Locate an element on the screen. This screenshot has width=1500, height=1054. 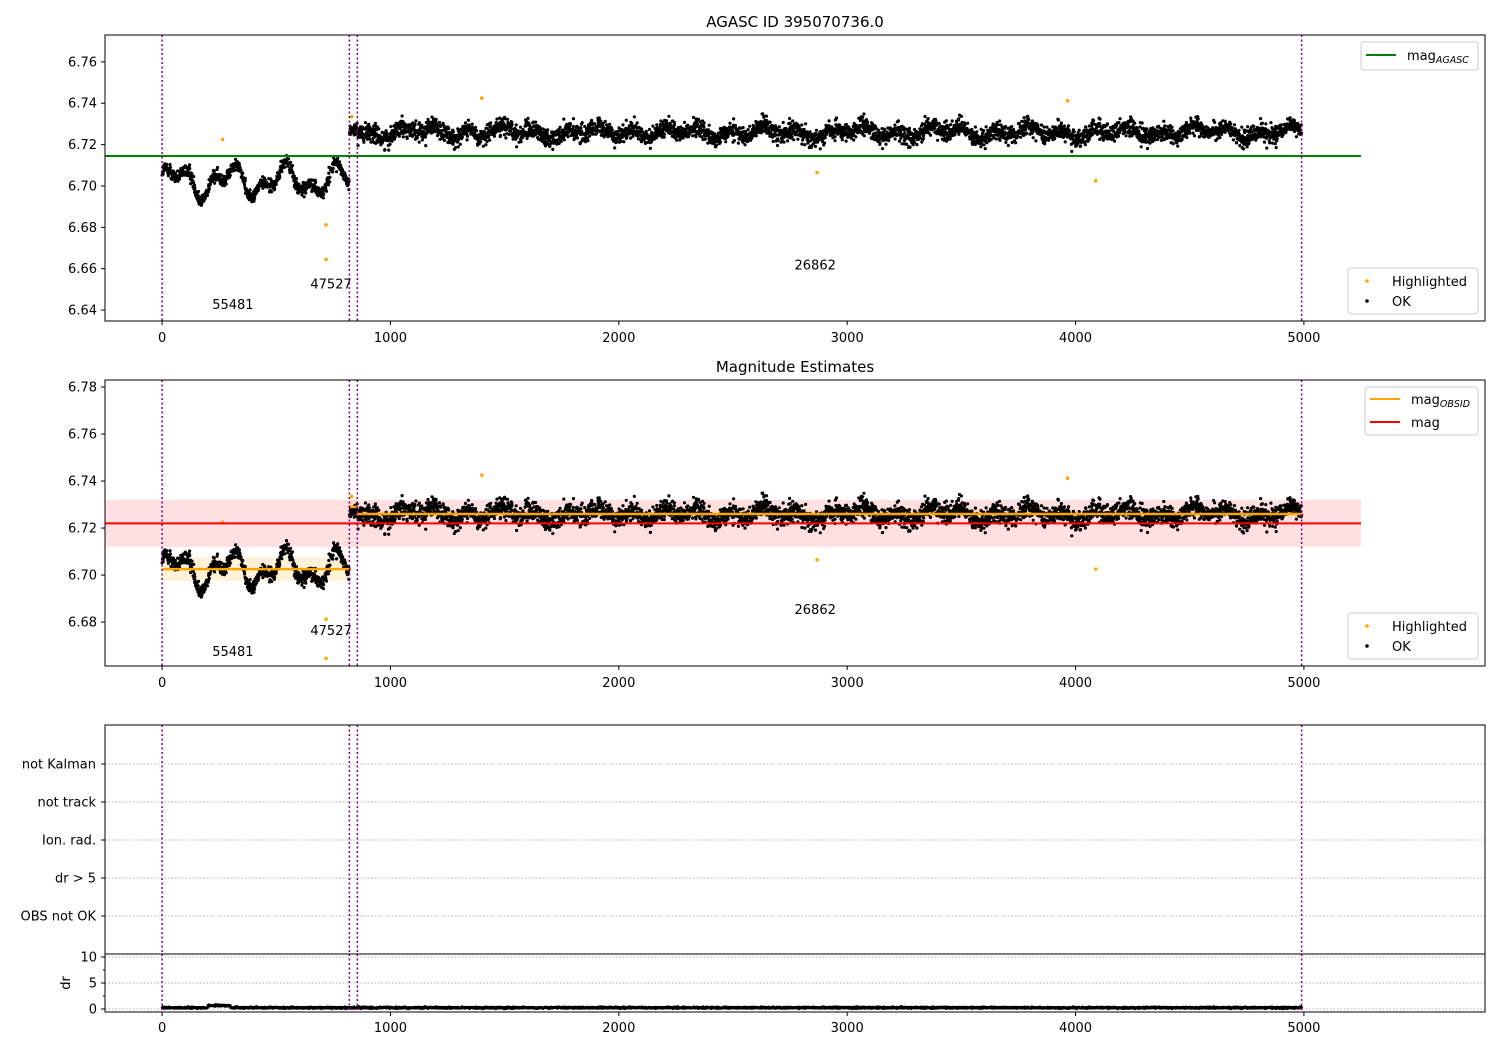
legend-marker-highlighted is located at coordinates (1367, 281).